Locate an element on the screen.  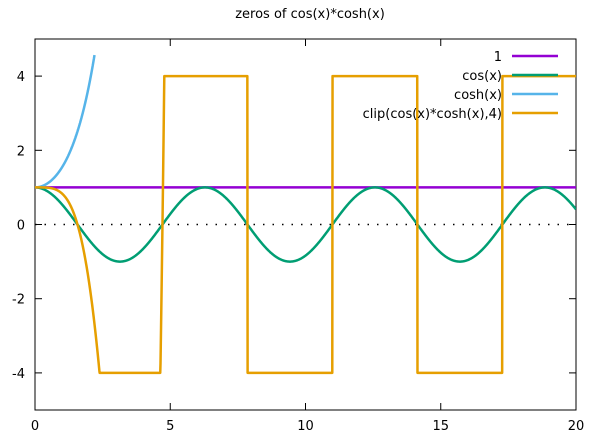
chart-title: zeros of cos(x)*cosh(x) is located at coordinates (310, 14).